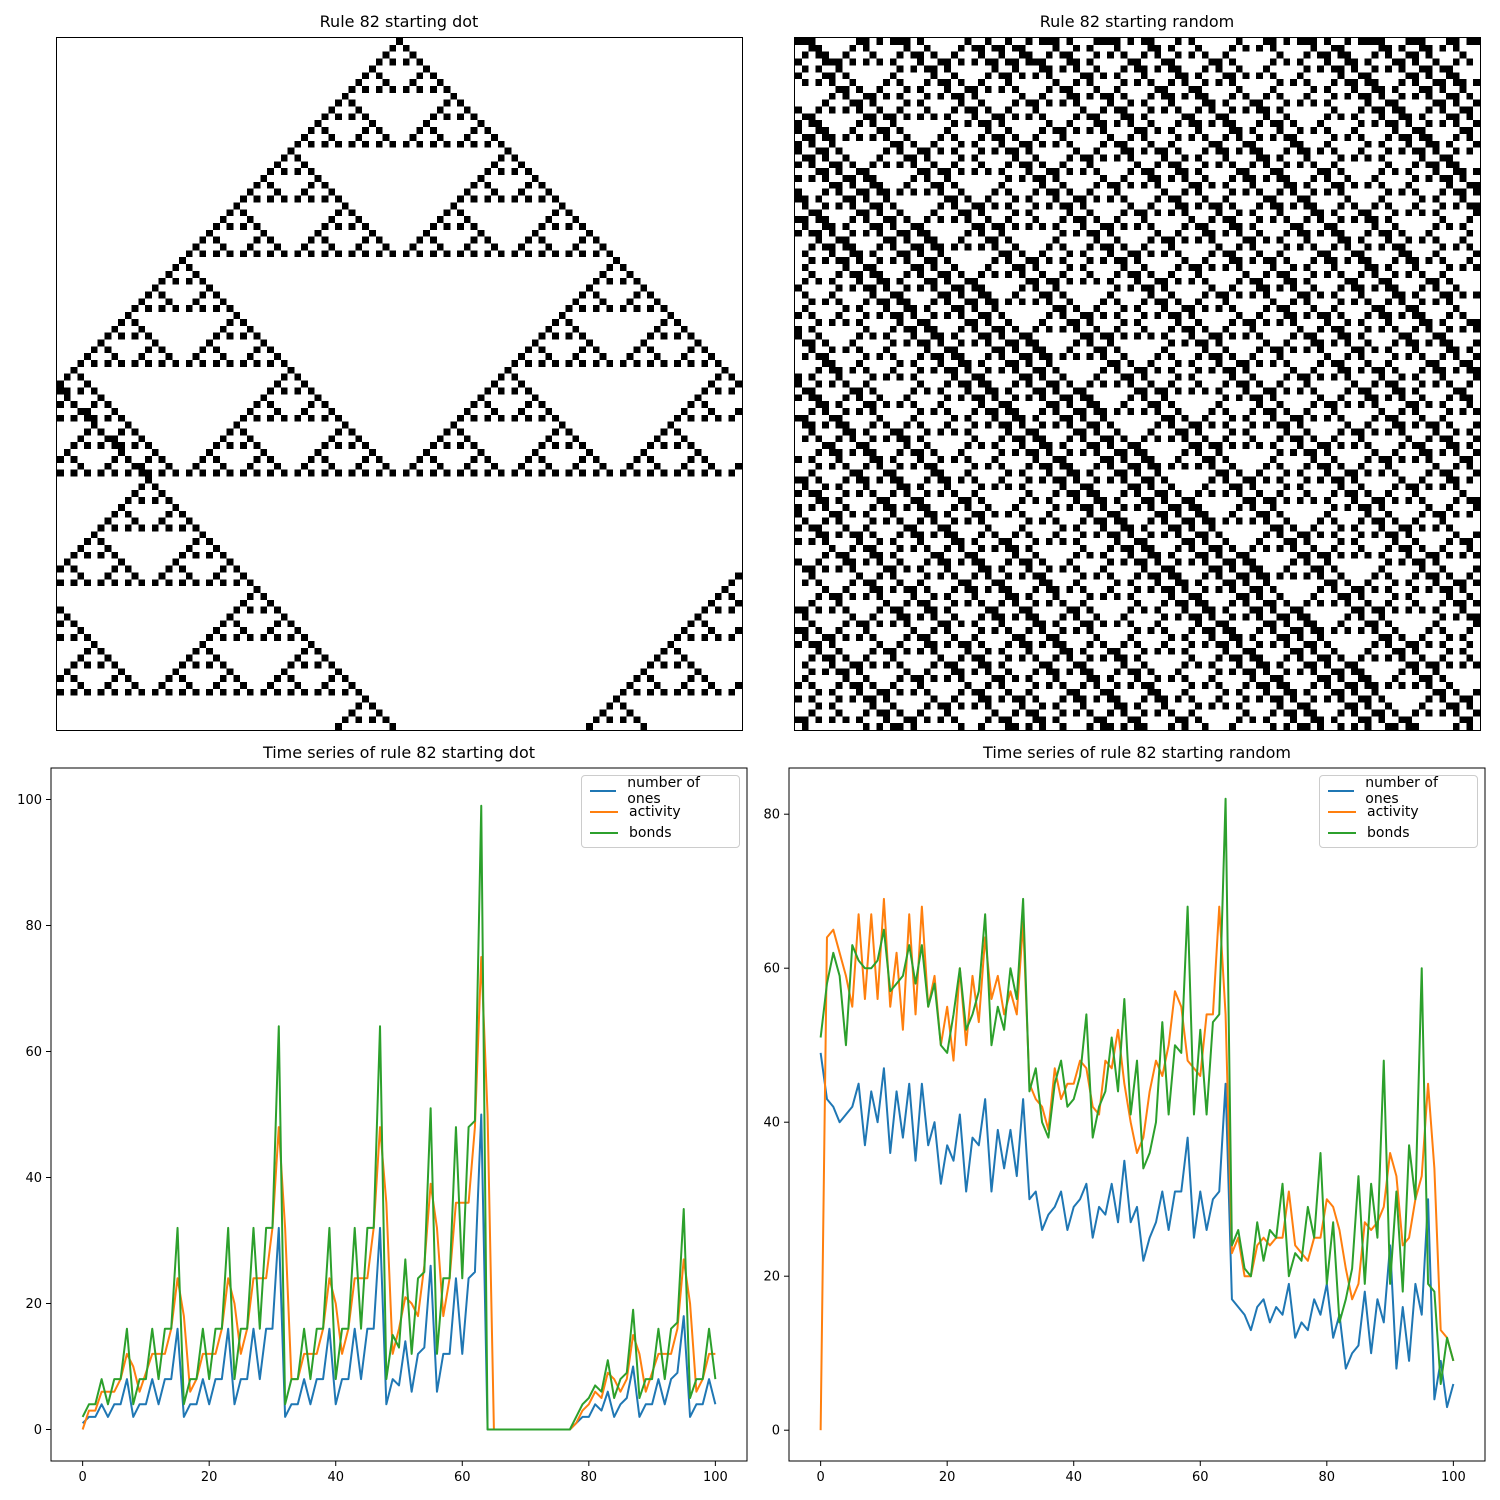 The width and height of the screenshot is (1500, 1500). What do you see at coordinates (715, 1477) in the screenshot?
I see `x-tick-label: 100` at bounding box center [715, 1477].